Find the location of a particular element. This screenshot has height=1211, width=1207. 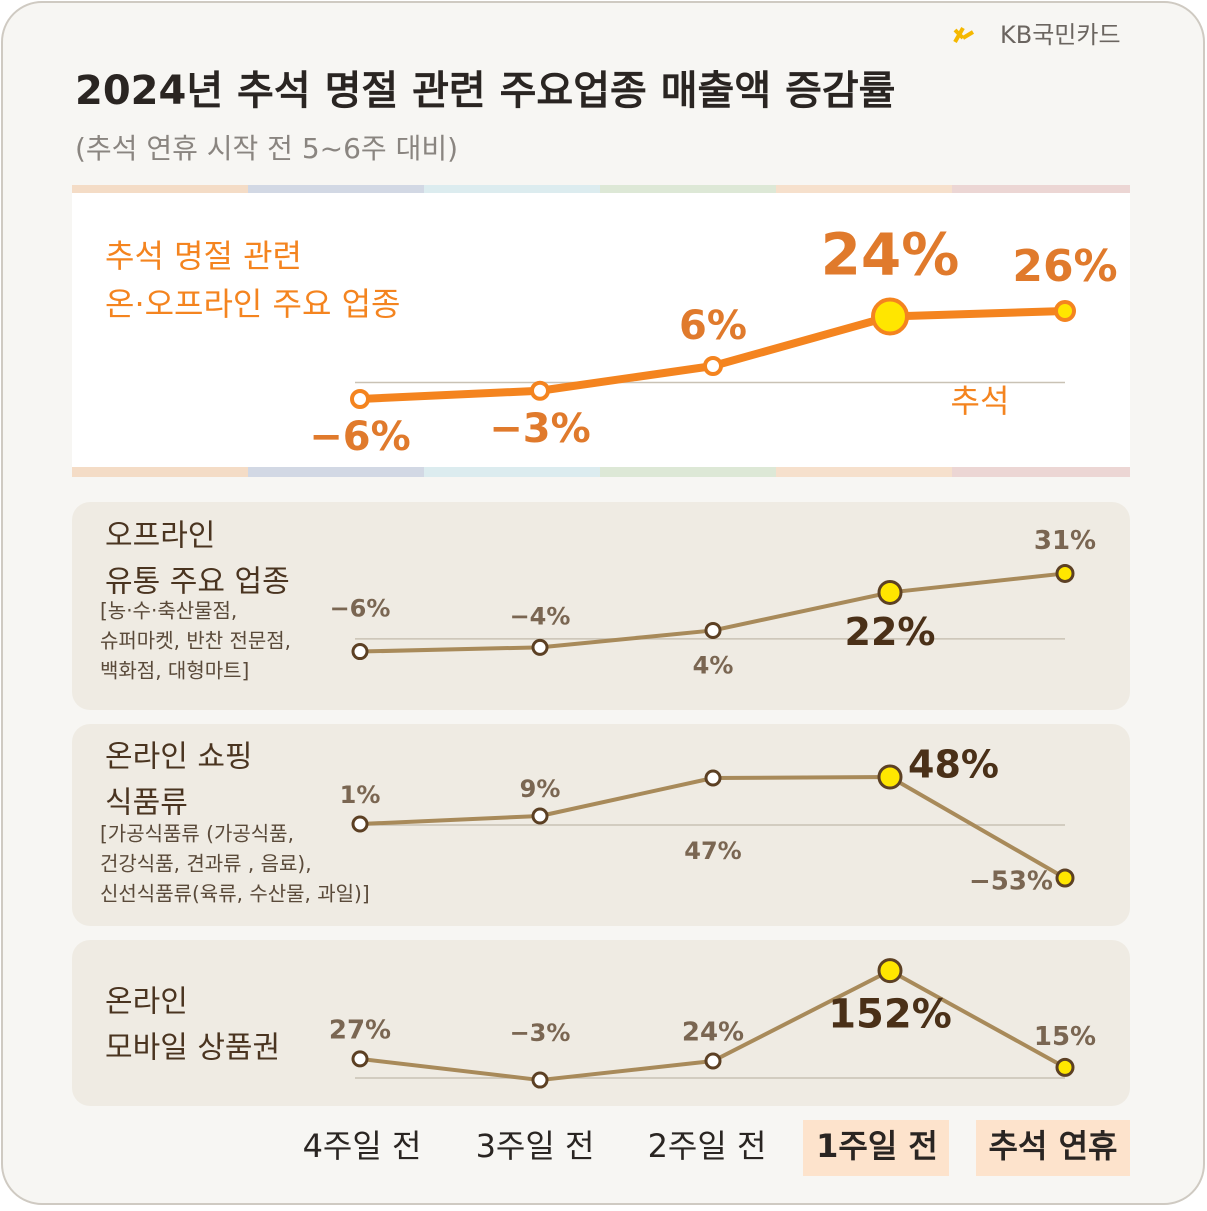

value-label: 27% is located at coordinates (360, 1030).